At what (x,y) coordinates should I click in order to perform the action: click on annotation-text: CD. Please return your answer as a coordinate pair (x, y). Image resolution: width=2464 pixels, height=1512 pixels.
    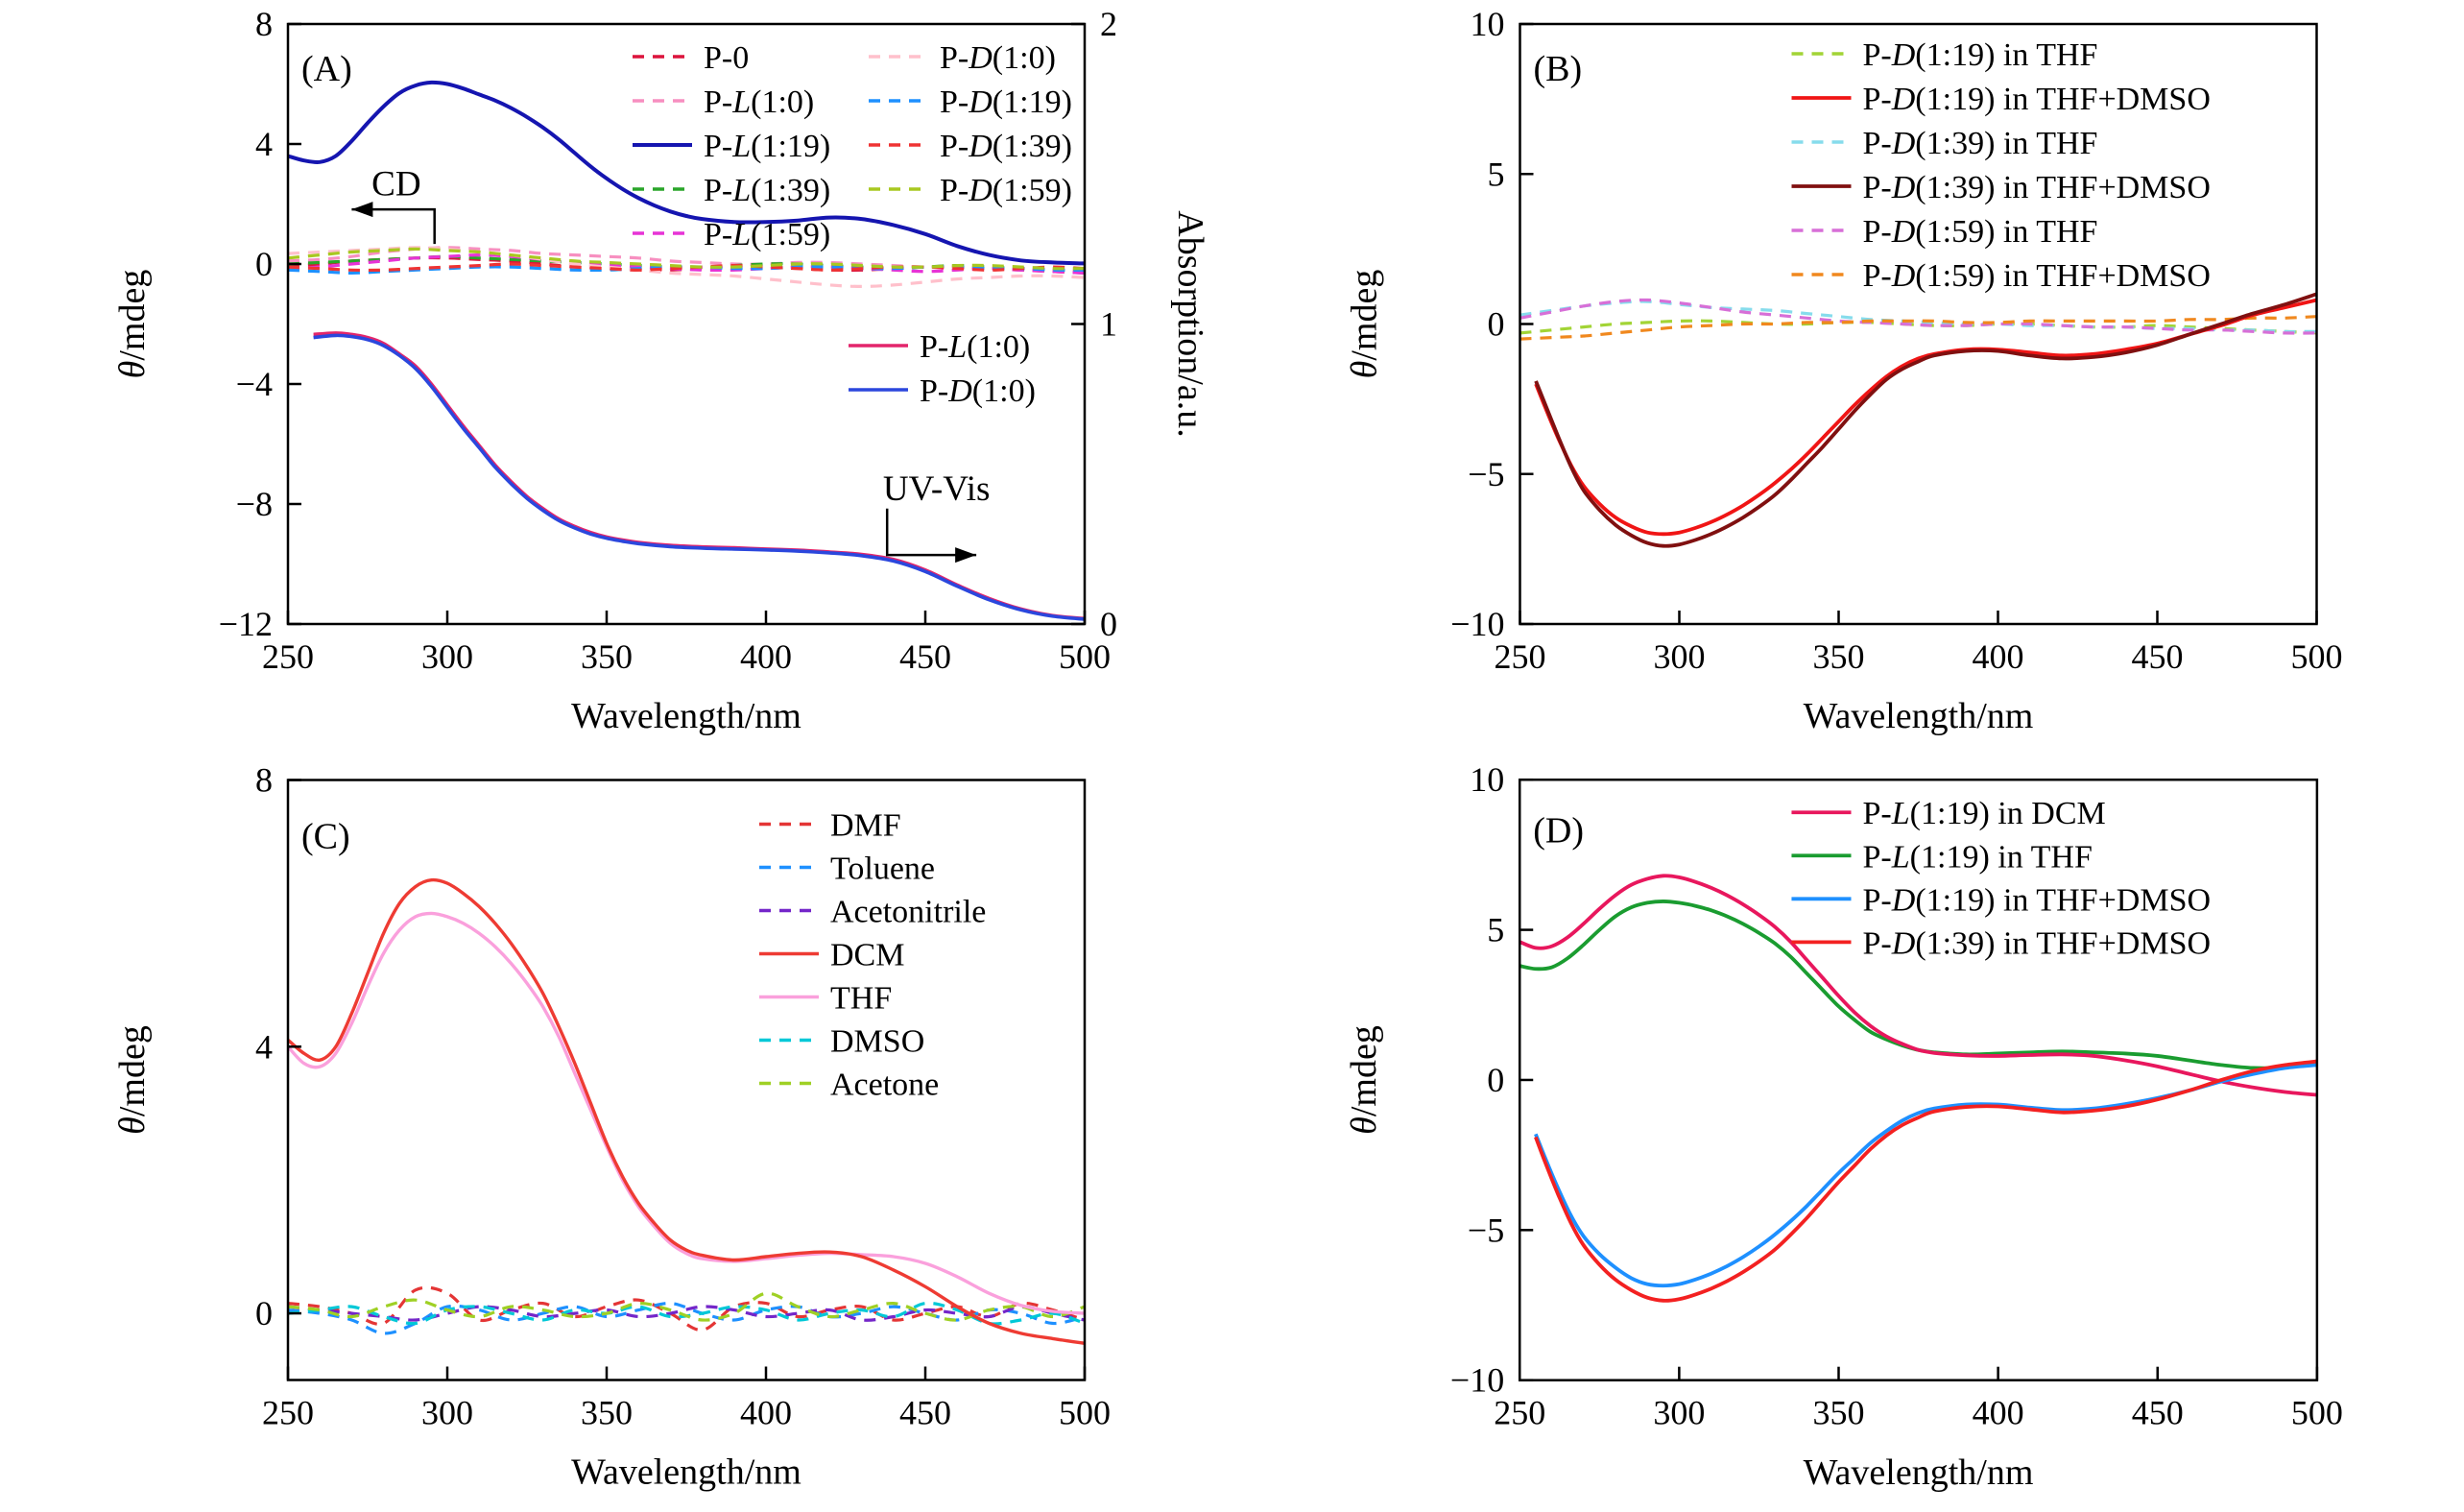
    Looking at the image, I should click on (395, 184).